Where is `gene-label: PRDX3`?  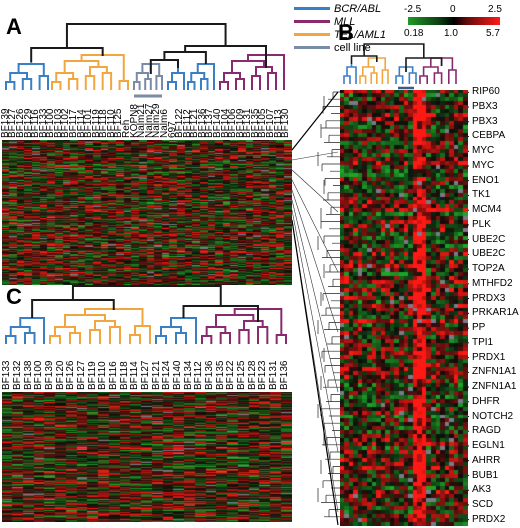 gene-label: PRDX3 is located at coordinates (489, 298).